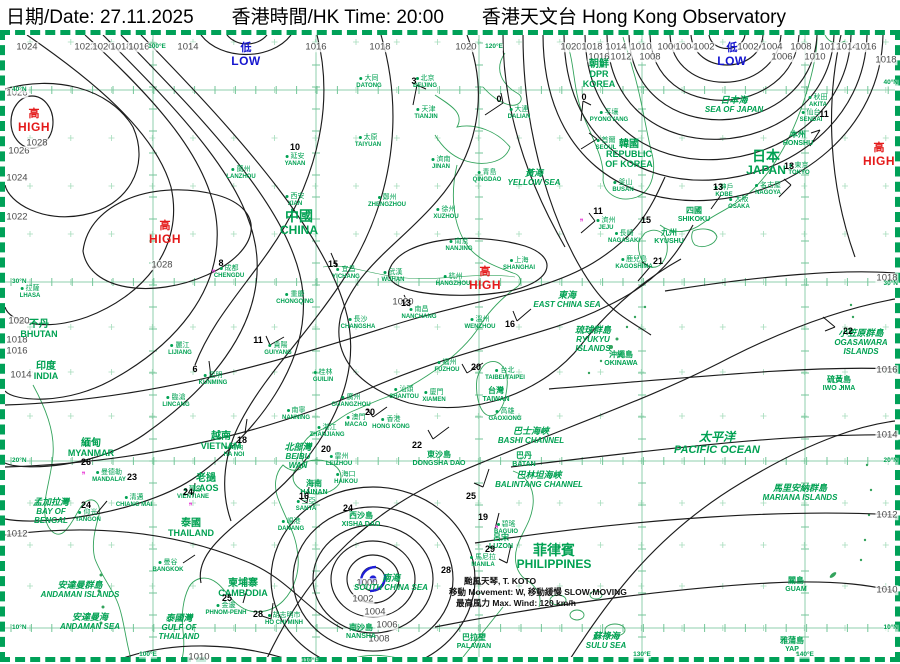  I want to click on place-name-cn: 濟南, so click(441, 160).